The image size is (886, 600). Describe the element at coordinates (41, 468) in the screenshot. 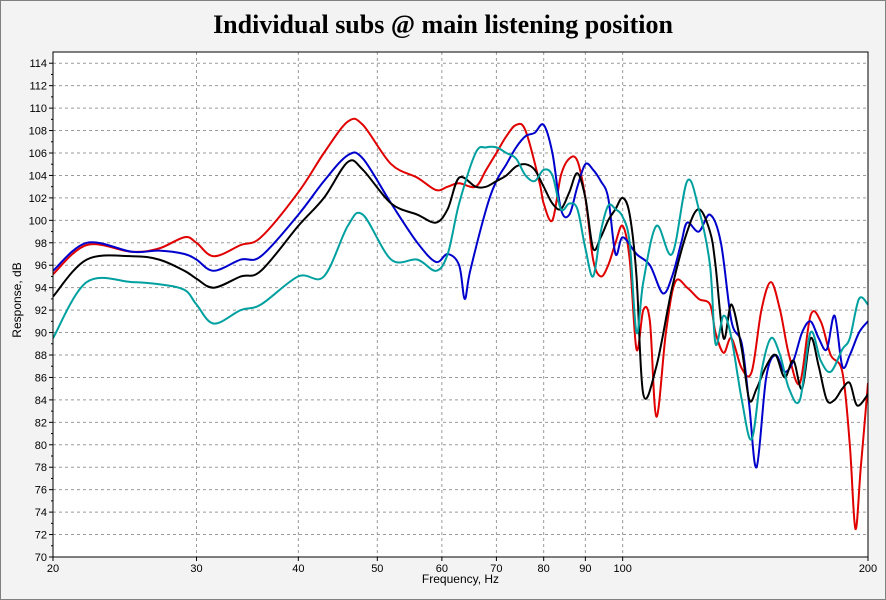

I see `y-tick-label: 78` at that location.